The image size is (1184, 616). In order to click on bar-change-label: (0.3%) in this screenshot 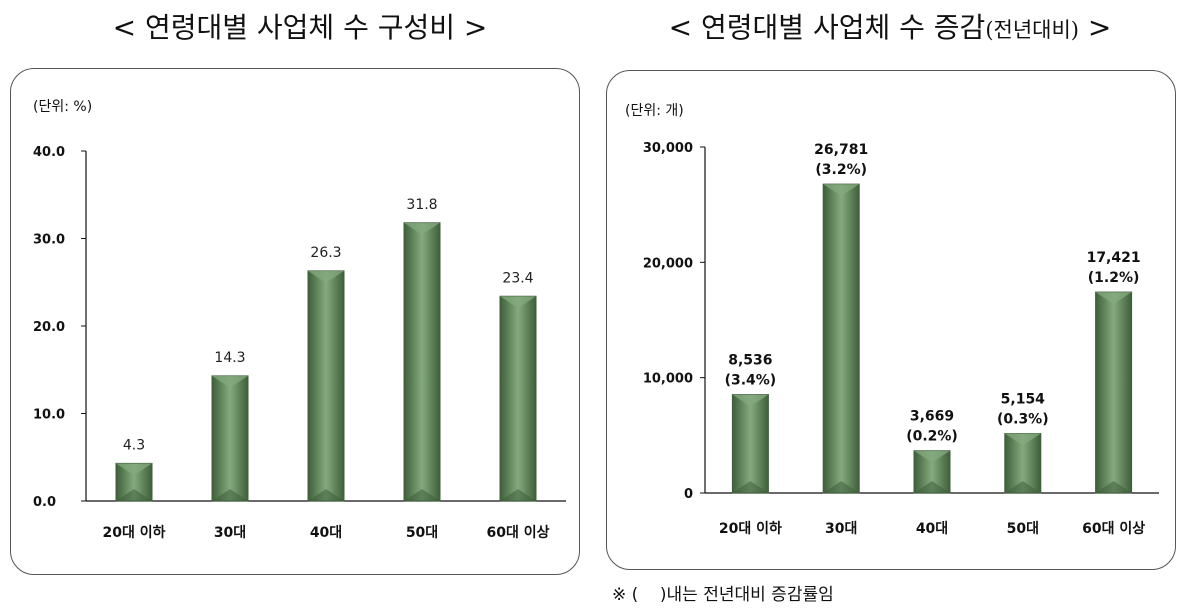, I will do `click(1023, 420)`.